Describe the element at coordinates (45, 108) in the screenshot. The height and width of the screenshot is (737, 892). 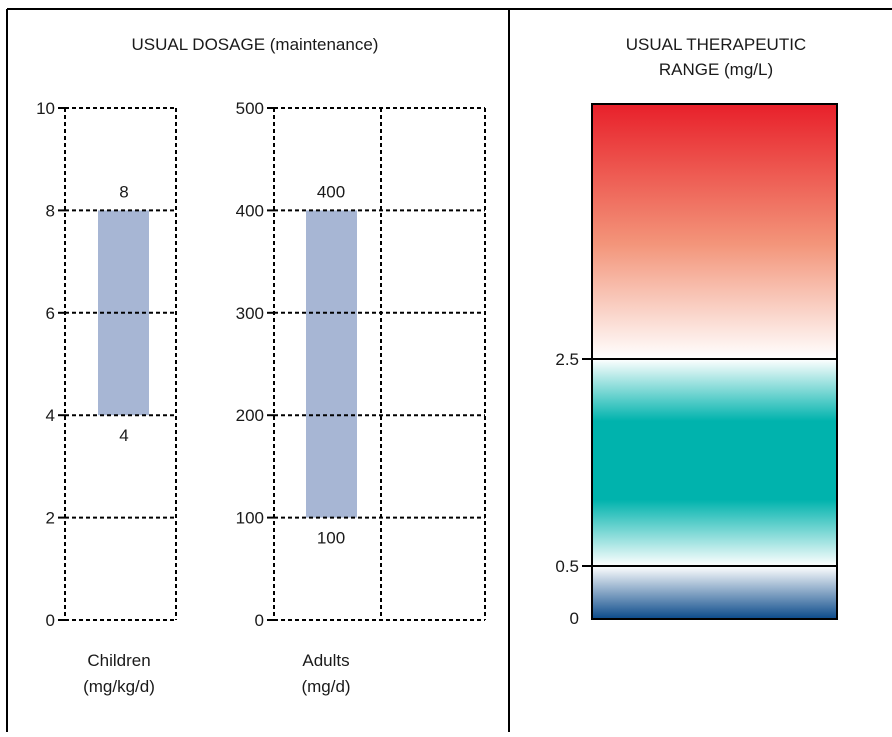
I see `children-y-tick-label: 10` at that location.